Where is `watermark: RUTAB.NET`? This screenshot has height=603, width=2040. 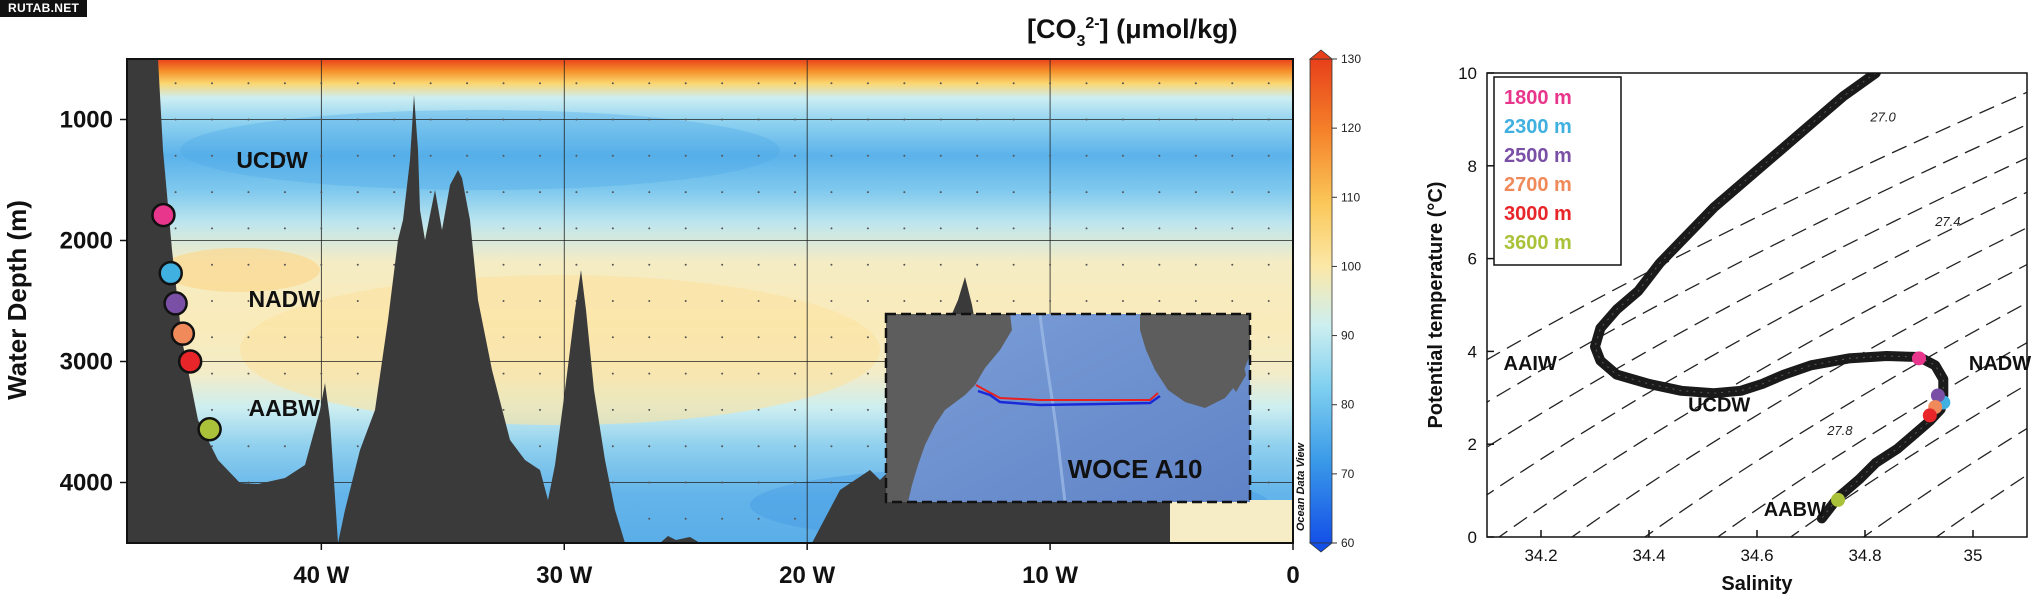 watermark: RUTAB.NET is located at coordinates (43, 8).